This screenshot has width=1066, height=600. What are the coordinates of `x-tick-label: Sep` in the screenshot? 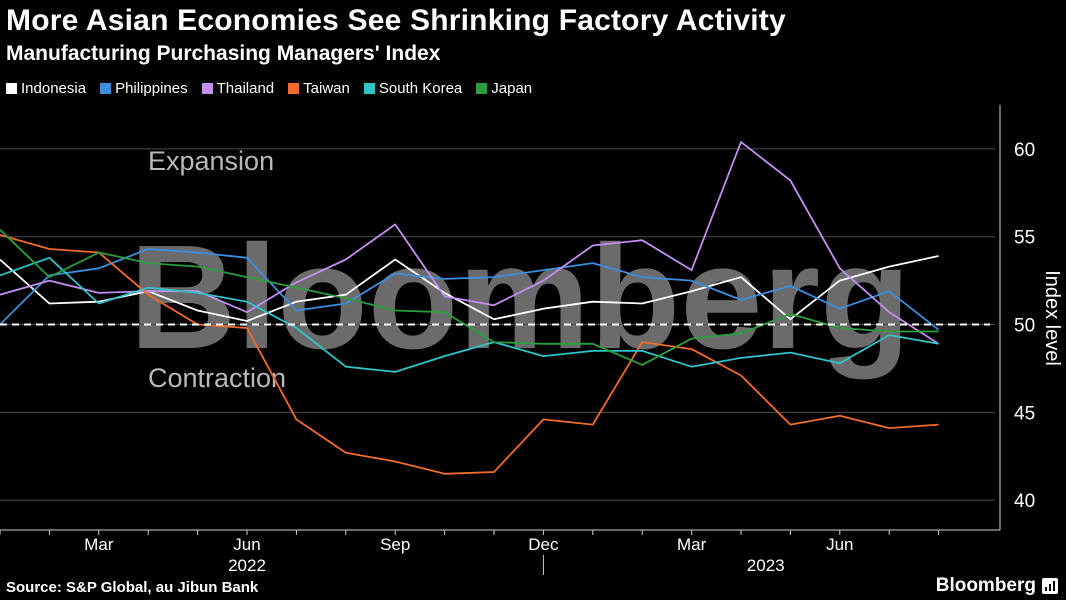 It's located at (395, 544).